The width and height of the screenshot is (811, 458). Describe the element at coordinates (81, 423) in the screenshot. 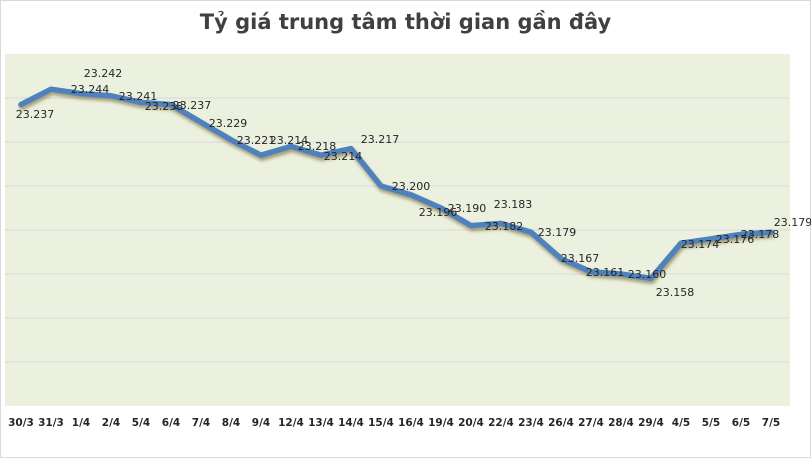

I see `x-tick-label: 1/4` at that location.